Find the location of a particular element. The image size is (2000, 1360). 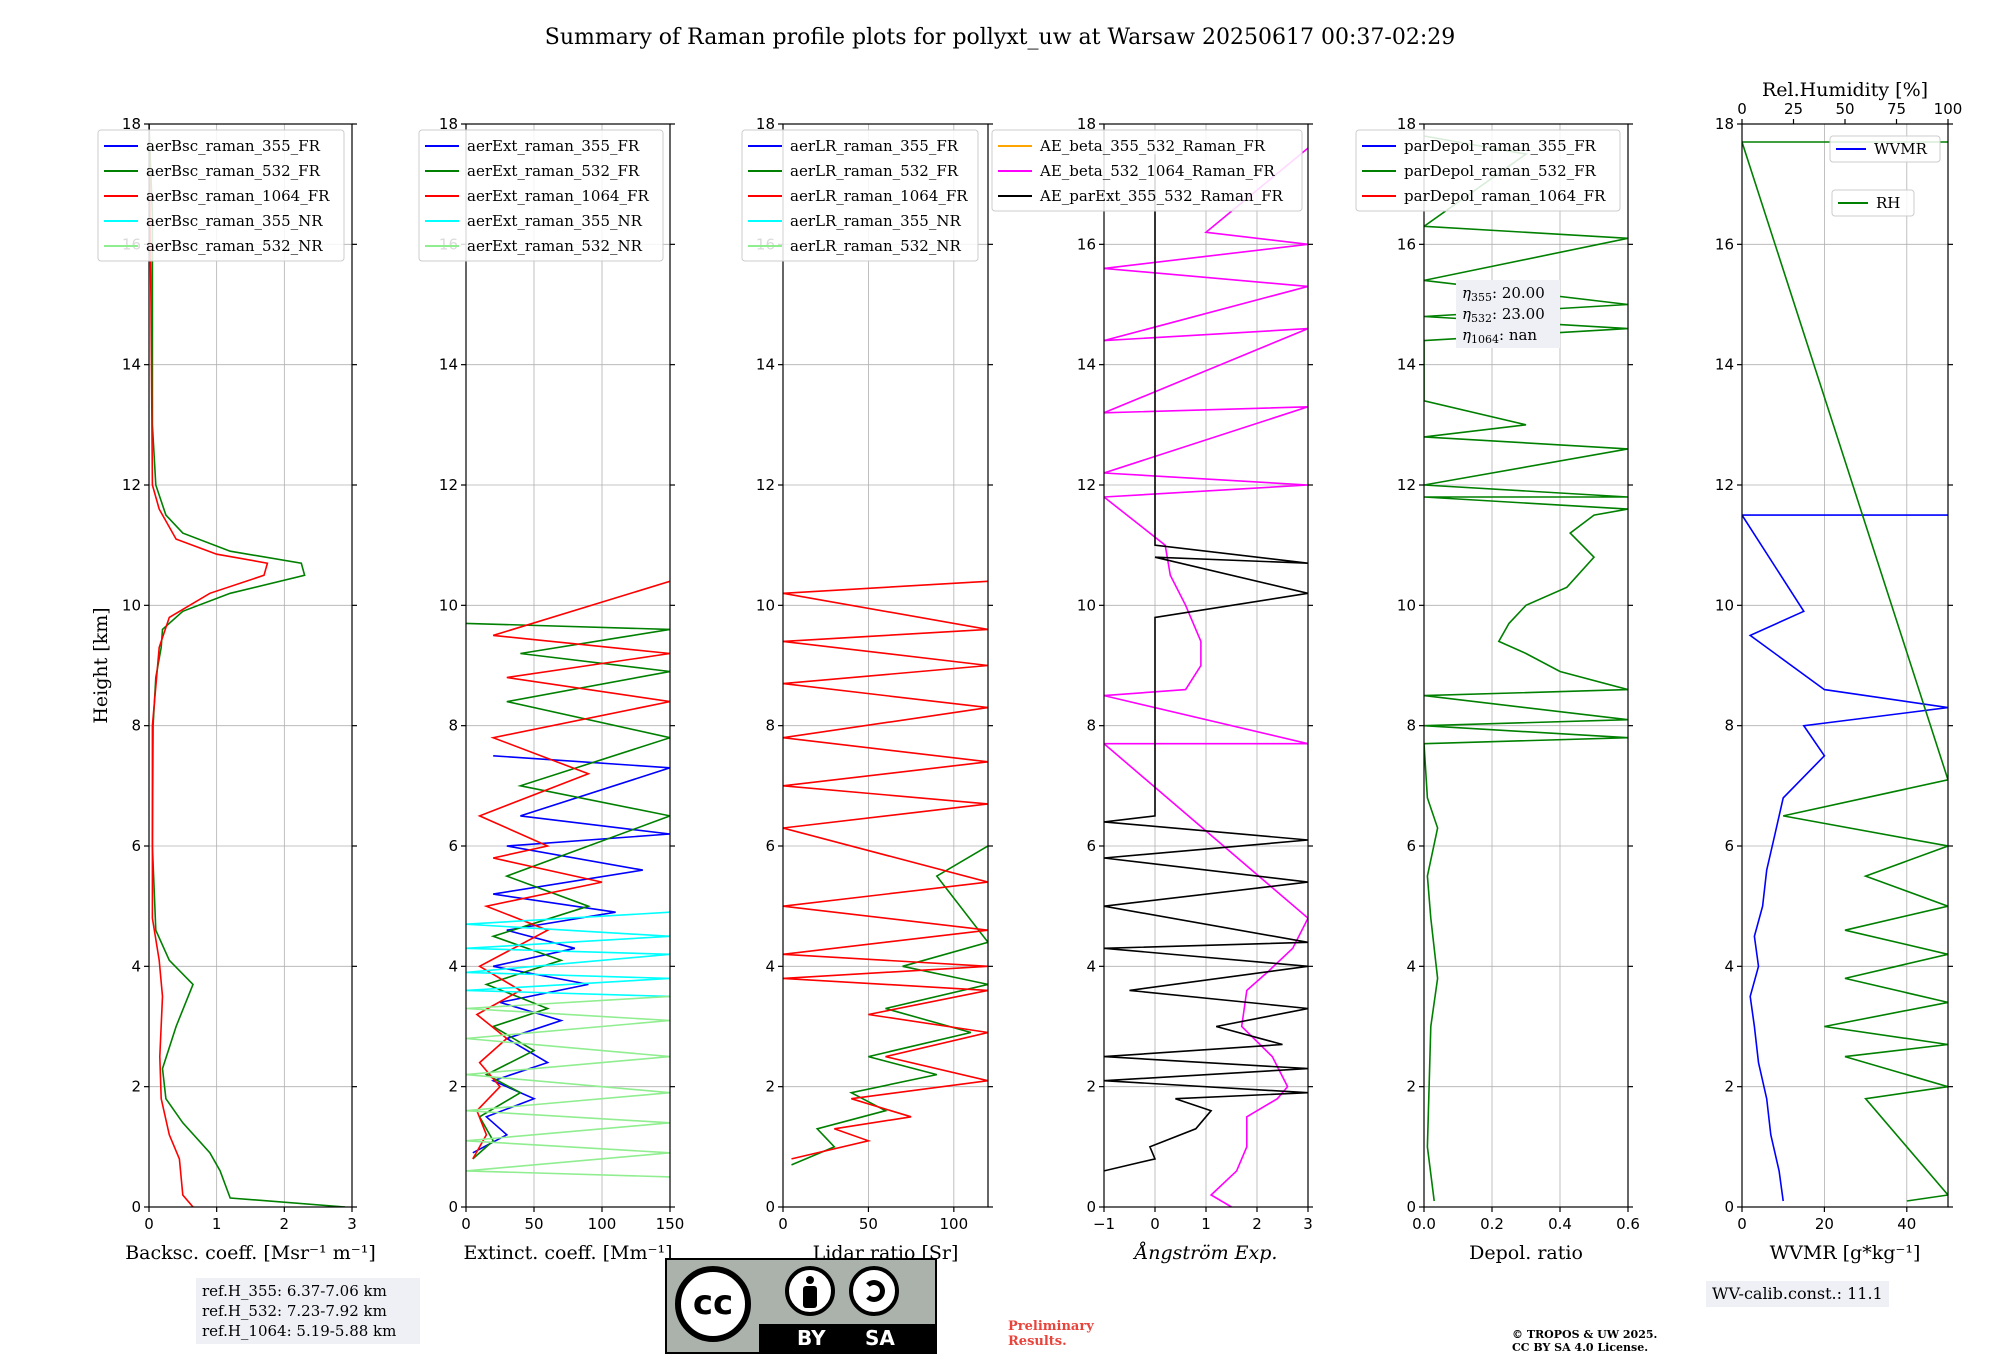

preliminary-line-1: Preliminary is located at coordinates (1051, 1326).